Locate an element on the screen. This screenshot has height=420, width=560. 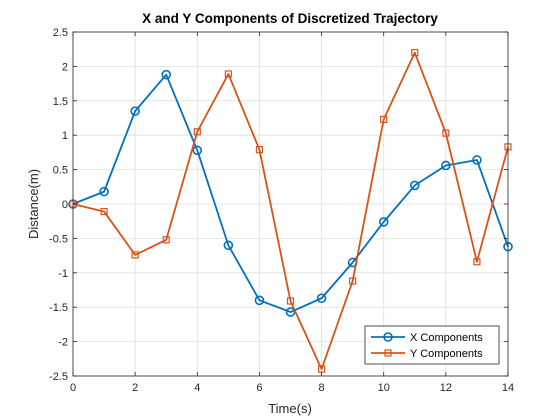
y-tick-label: 2.5 is located at coordinates (60, 33).